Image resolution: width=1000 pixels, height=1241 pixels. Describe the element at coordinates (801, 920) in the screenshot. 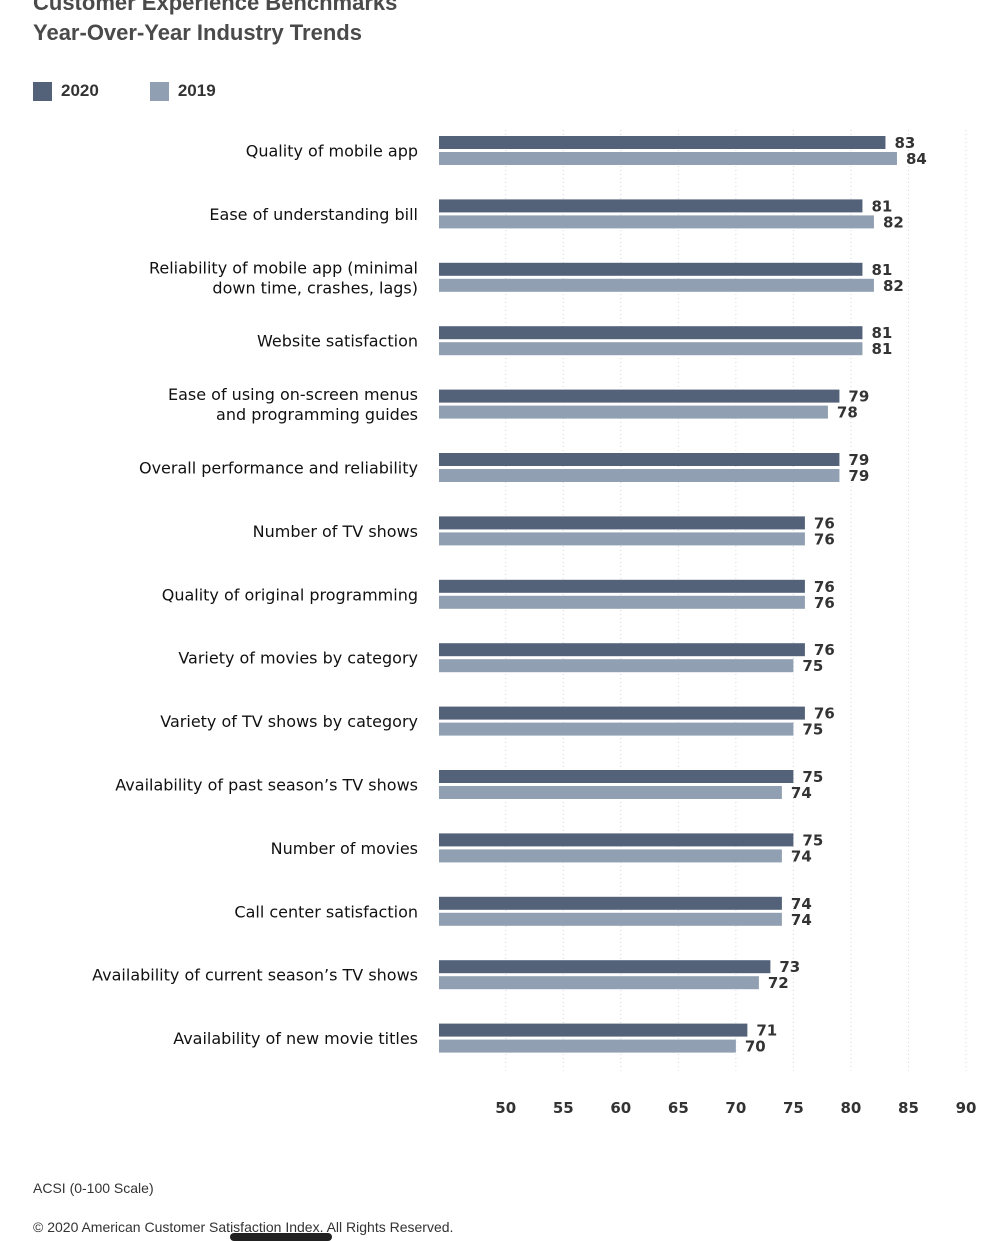

I see `value-label-2019-12: 74` at that location.